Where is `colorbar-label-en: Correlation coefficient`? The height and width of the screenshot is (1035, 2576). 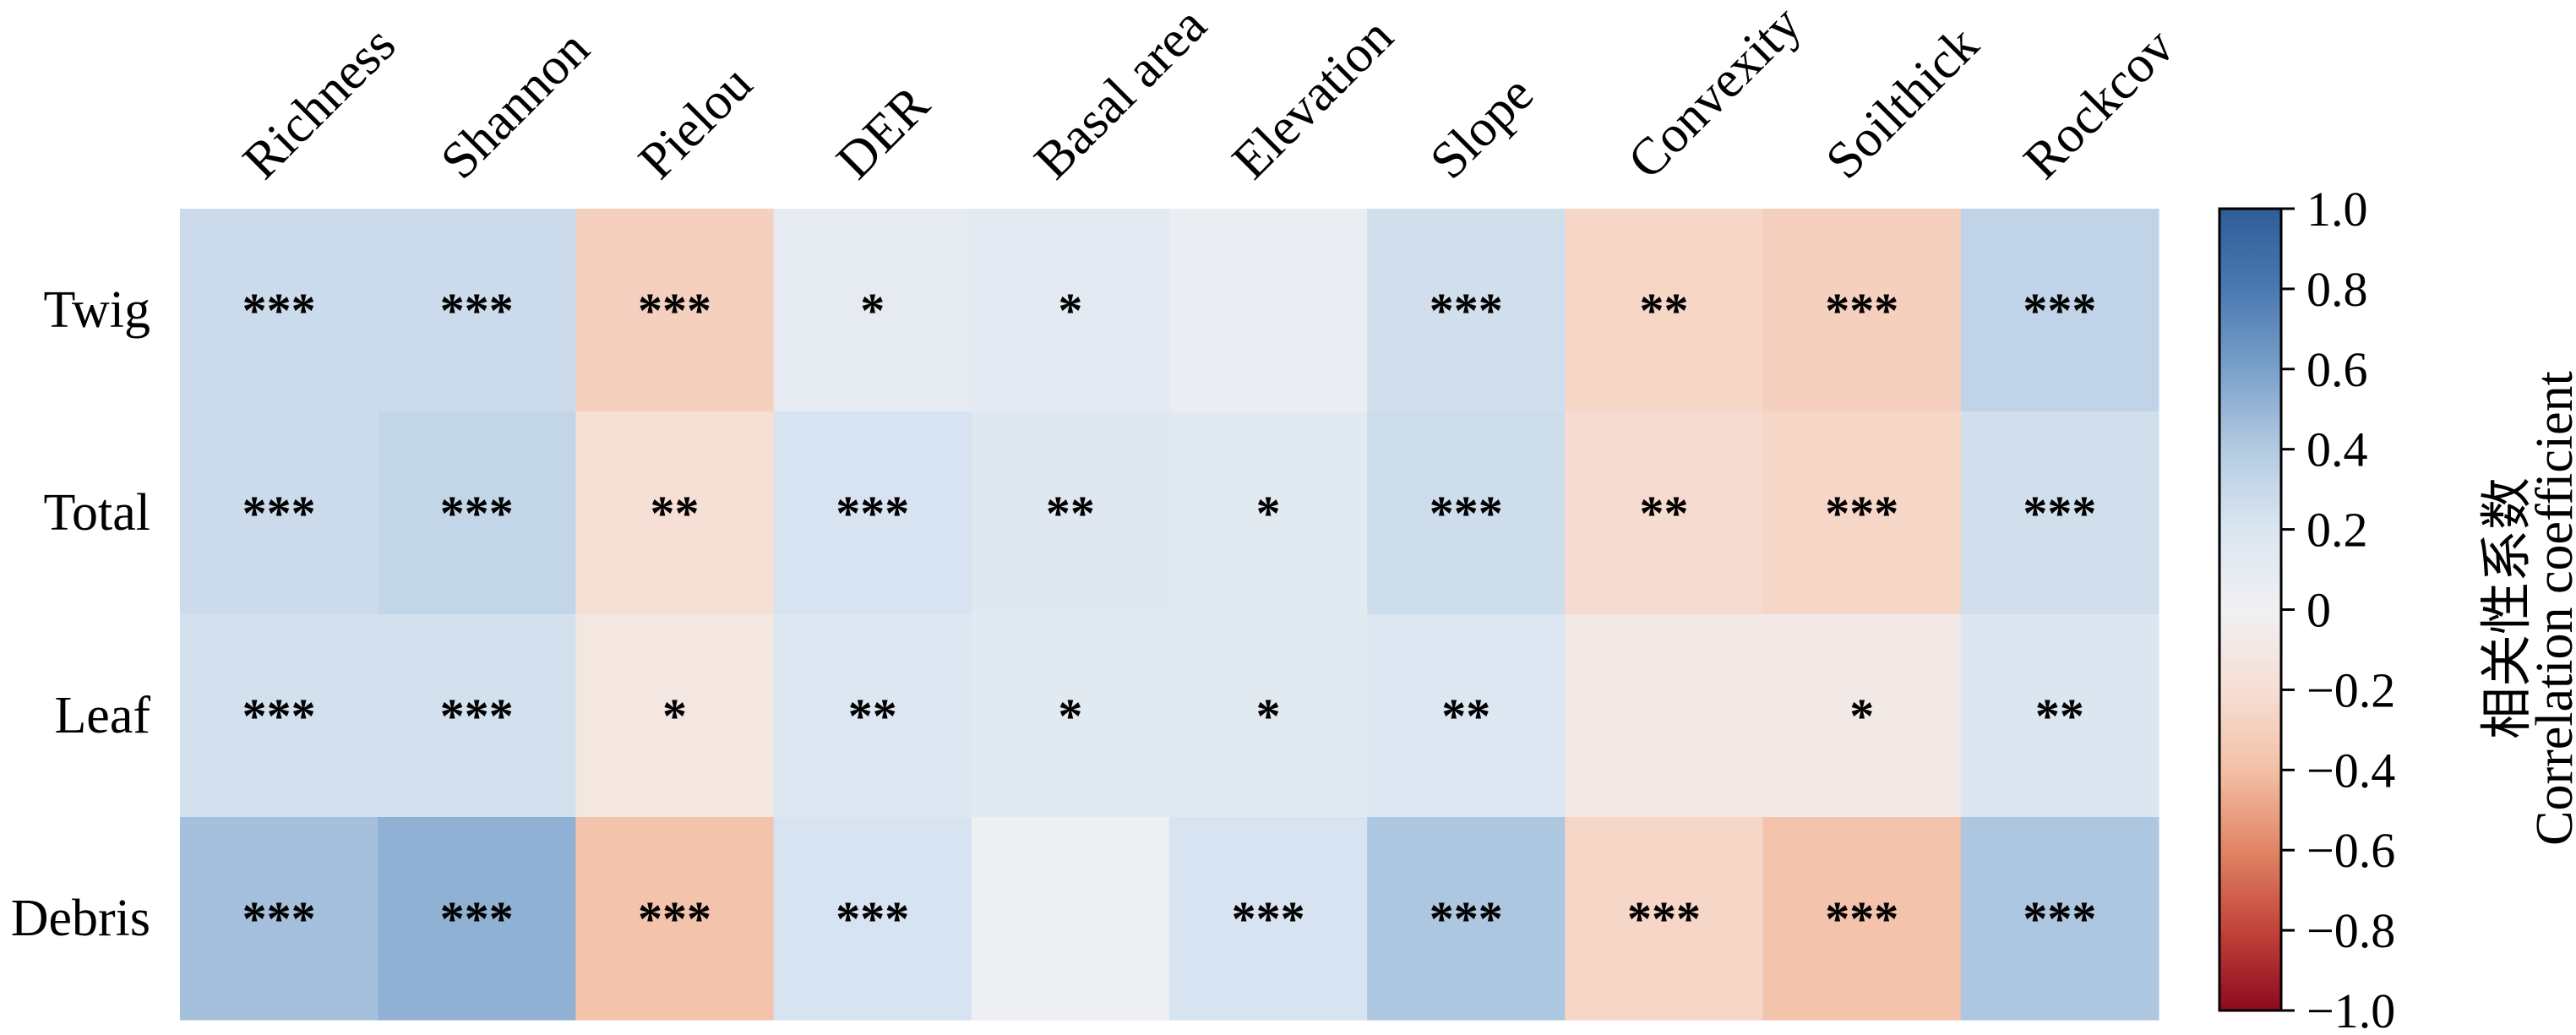 colorbar-label-en: Correlation coefficient is located at coordinates (2551, 608).